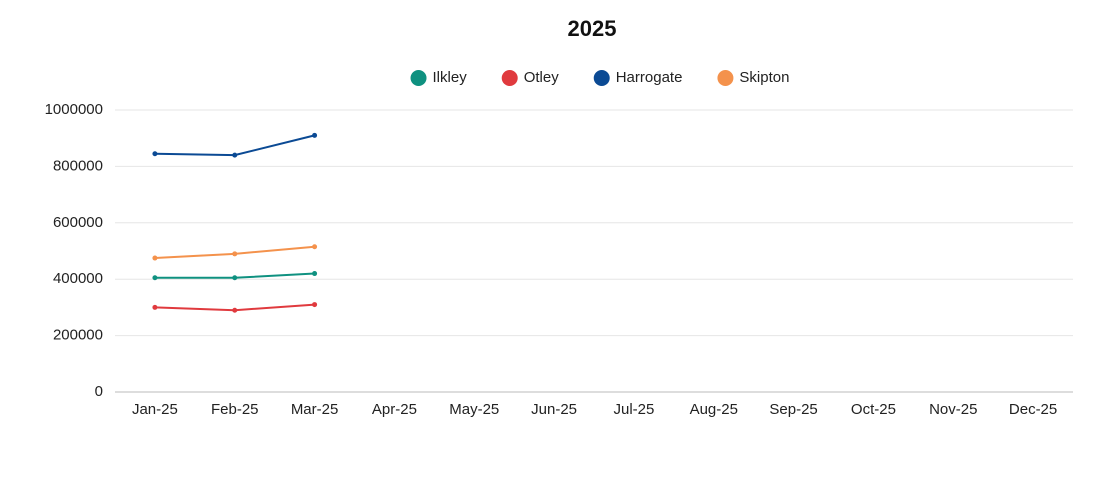 The height and width of the screenshot is (500, 1100). Describe the element at coordinates (155, 409) in the screenshot. I see `x-tick-label: Jan-25` at that location.